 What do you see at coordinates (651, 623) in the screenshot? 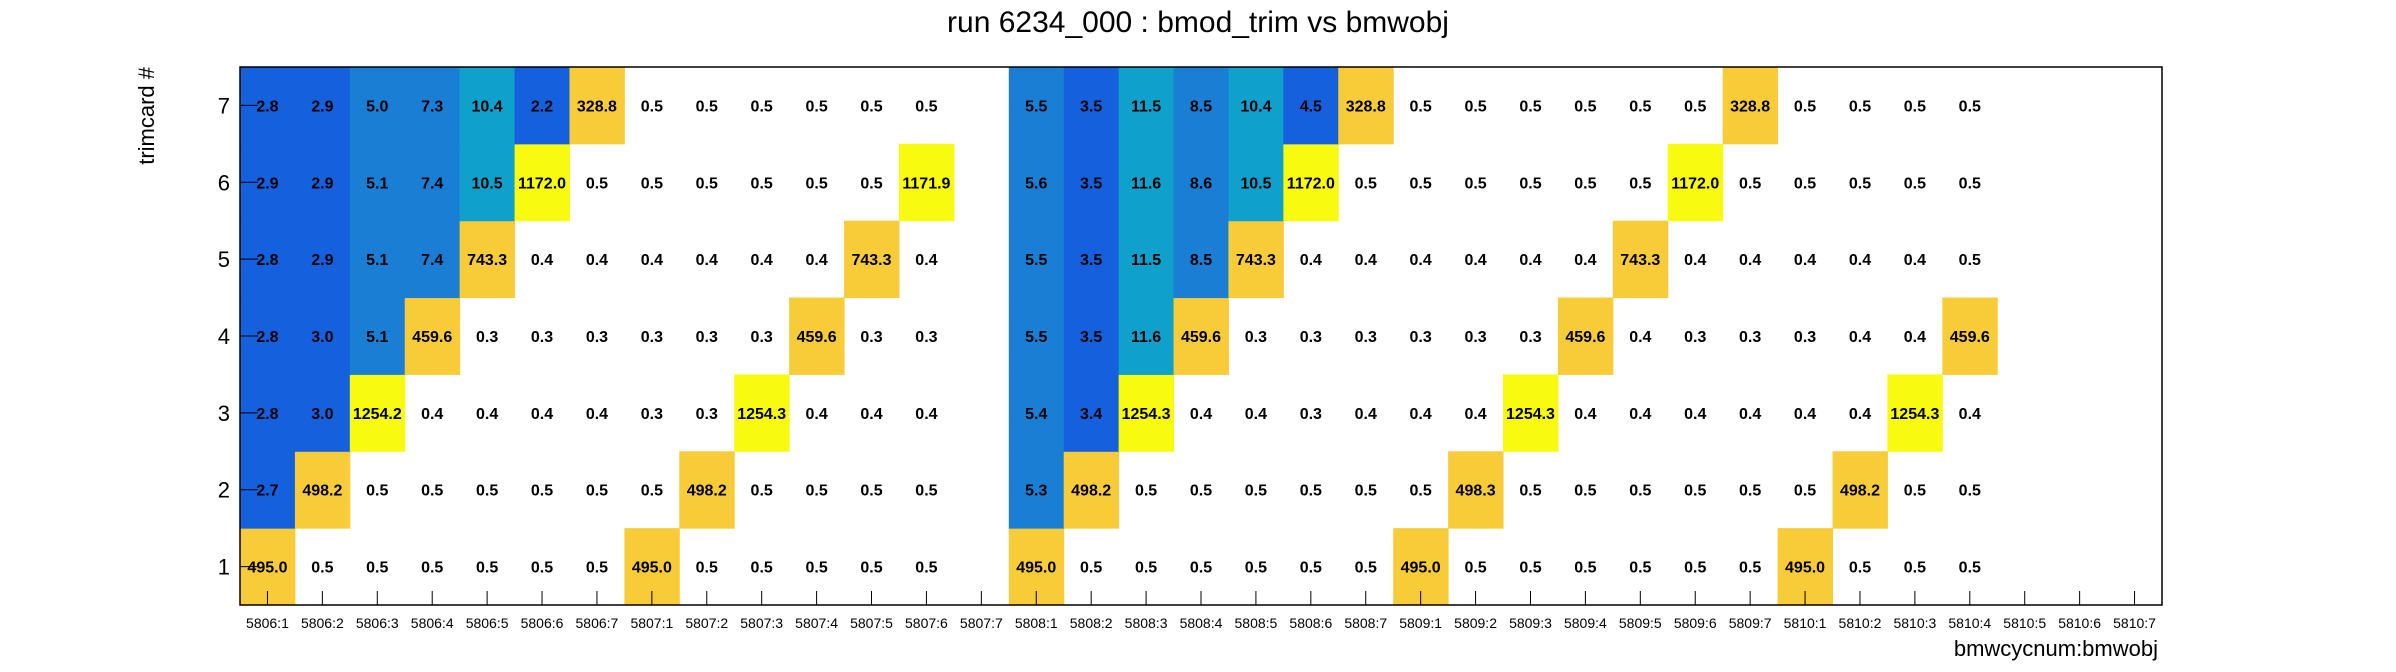
I see `x-tick-label: 5807:1` at bounding box center [651, 623].